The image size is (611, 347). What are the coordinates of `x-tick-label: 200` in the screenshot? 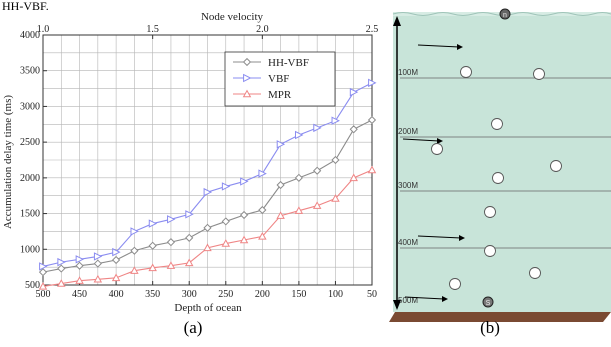 It's located at (262, 294).